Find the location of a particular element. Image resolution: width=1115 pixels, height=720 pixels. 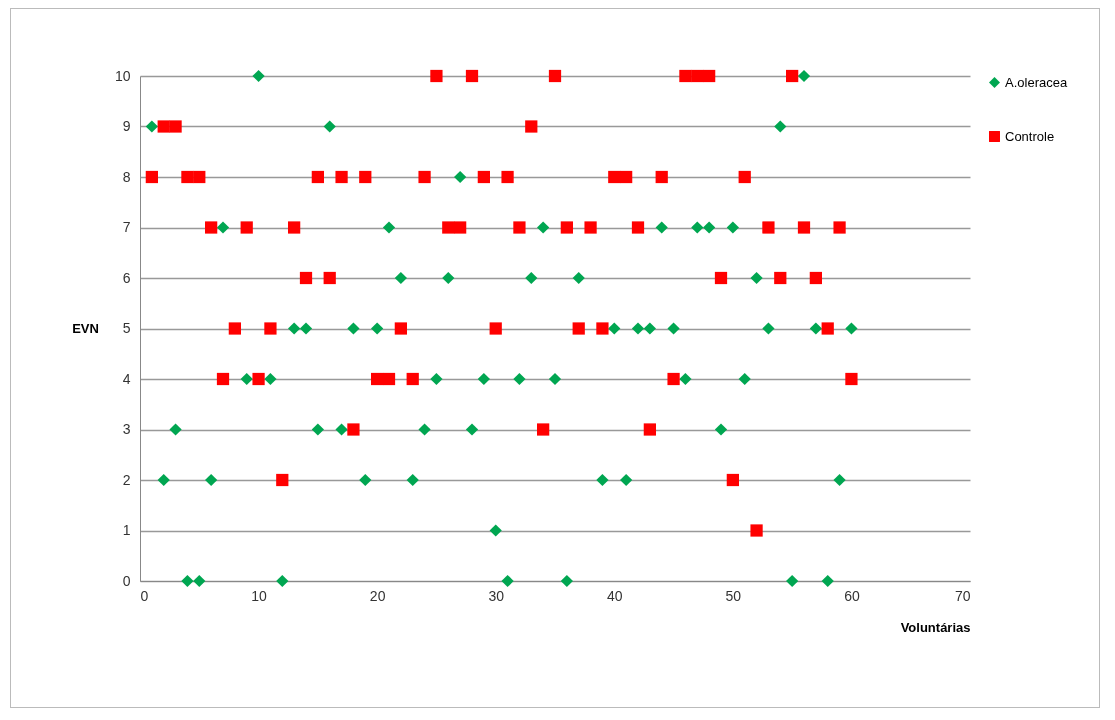

y-tick-label: 4 is located at coordinates (126, 378).